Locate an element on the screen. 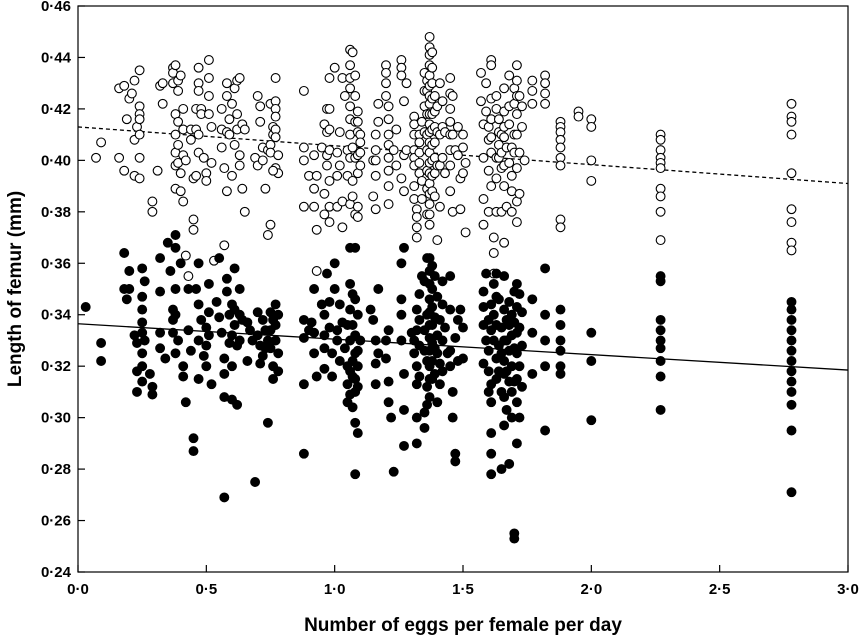  y-tick-label: 0·36 is located at coordinates (56, 263).